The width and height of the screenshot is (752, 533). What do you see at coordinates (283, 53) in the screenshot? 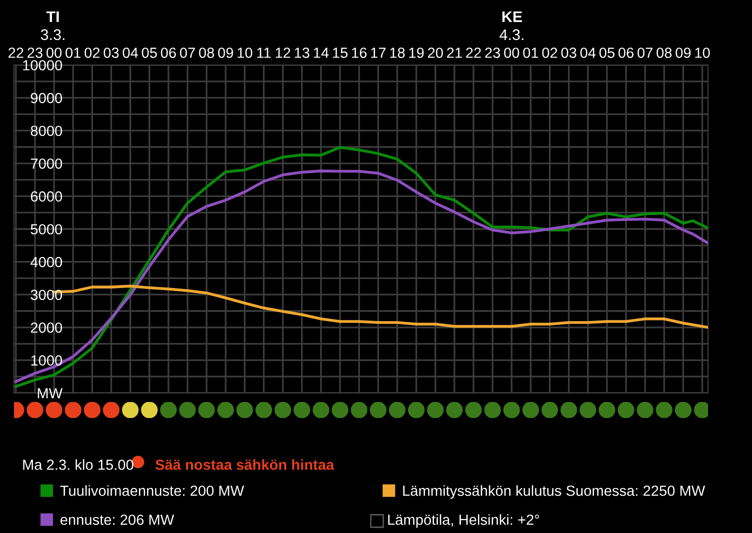
I see `x-tick-label: 12` at bounding box center [283, 53].